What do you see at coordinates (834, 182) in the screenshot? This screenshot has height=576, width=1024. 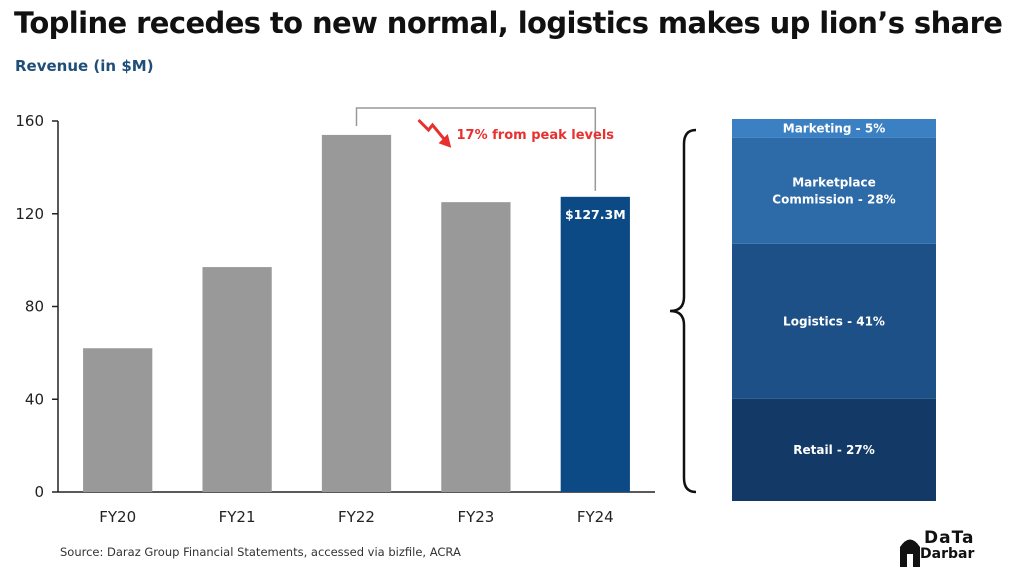 I see `segment-label: Marketplace` at bounding box center [834, 182].